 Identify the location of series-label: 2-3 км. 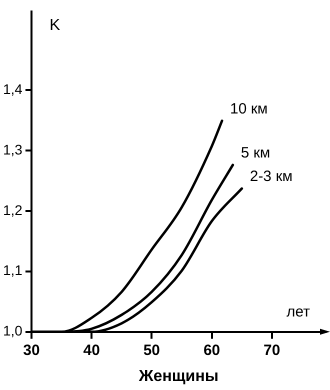
(271, 177).